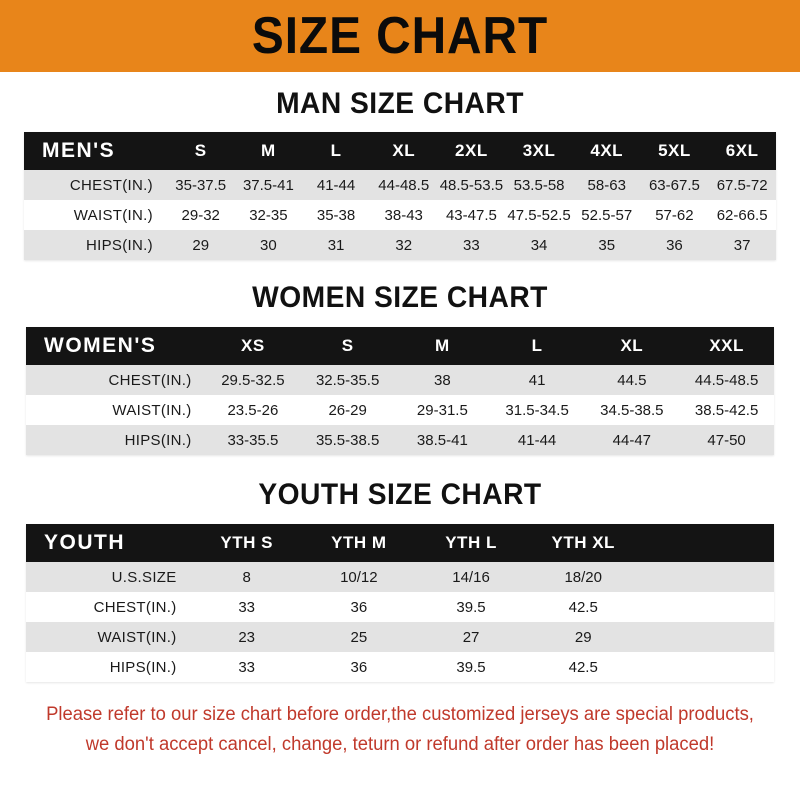  I want to click on women-column-header: M, so click(442, 345).